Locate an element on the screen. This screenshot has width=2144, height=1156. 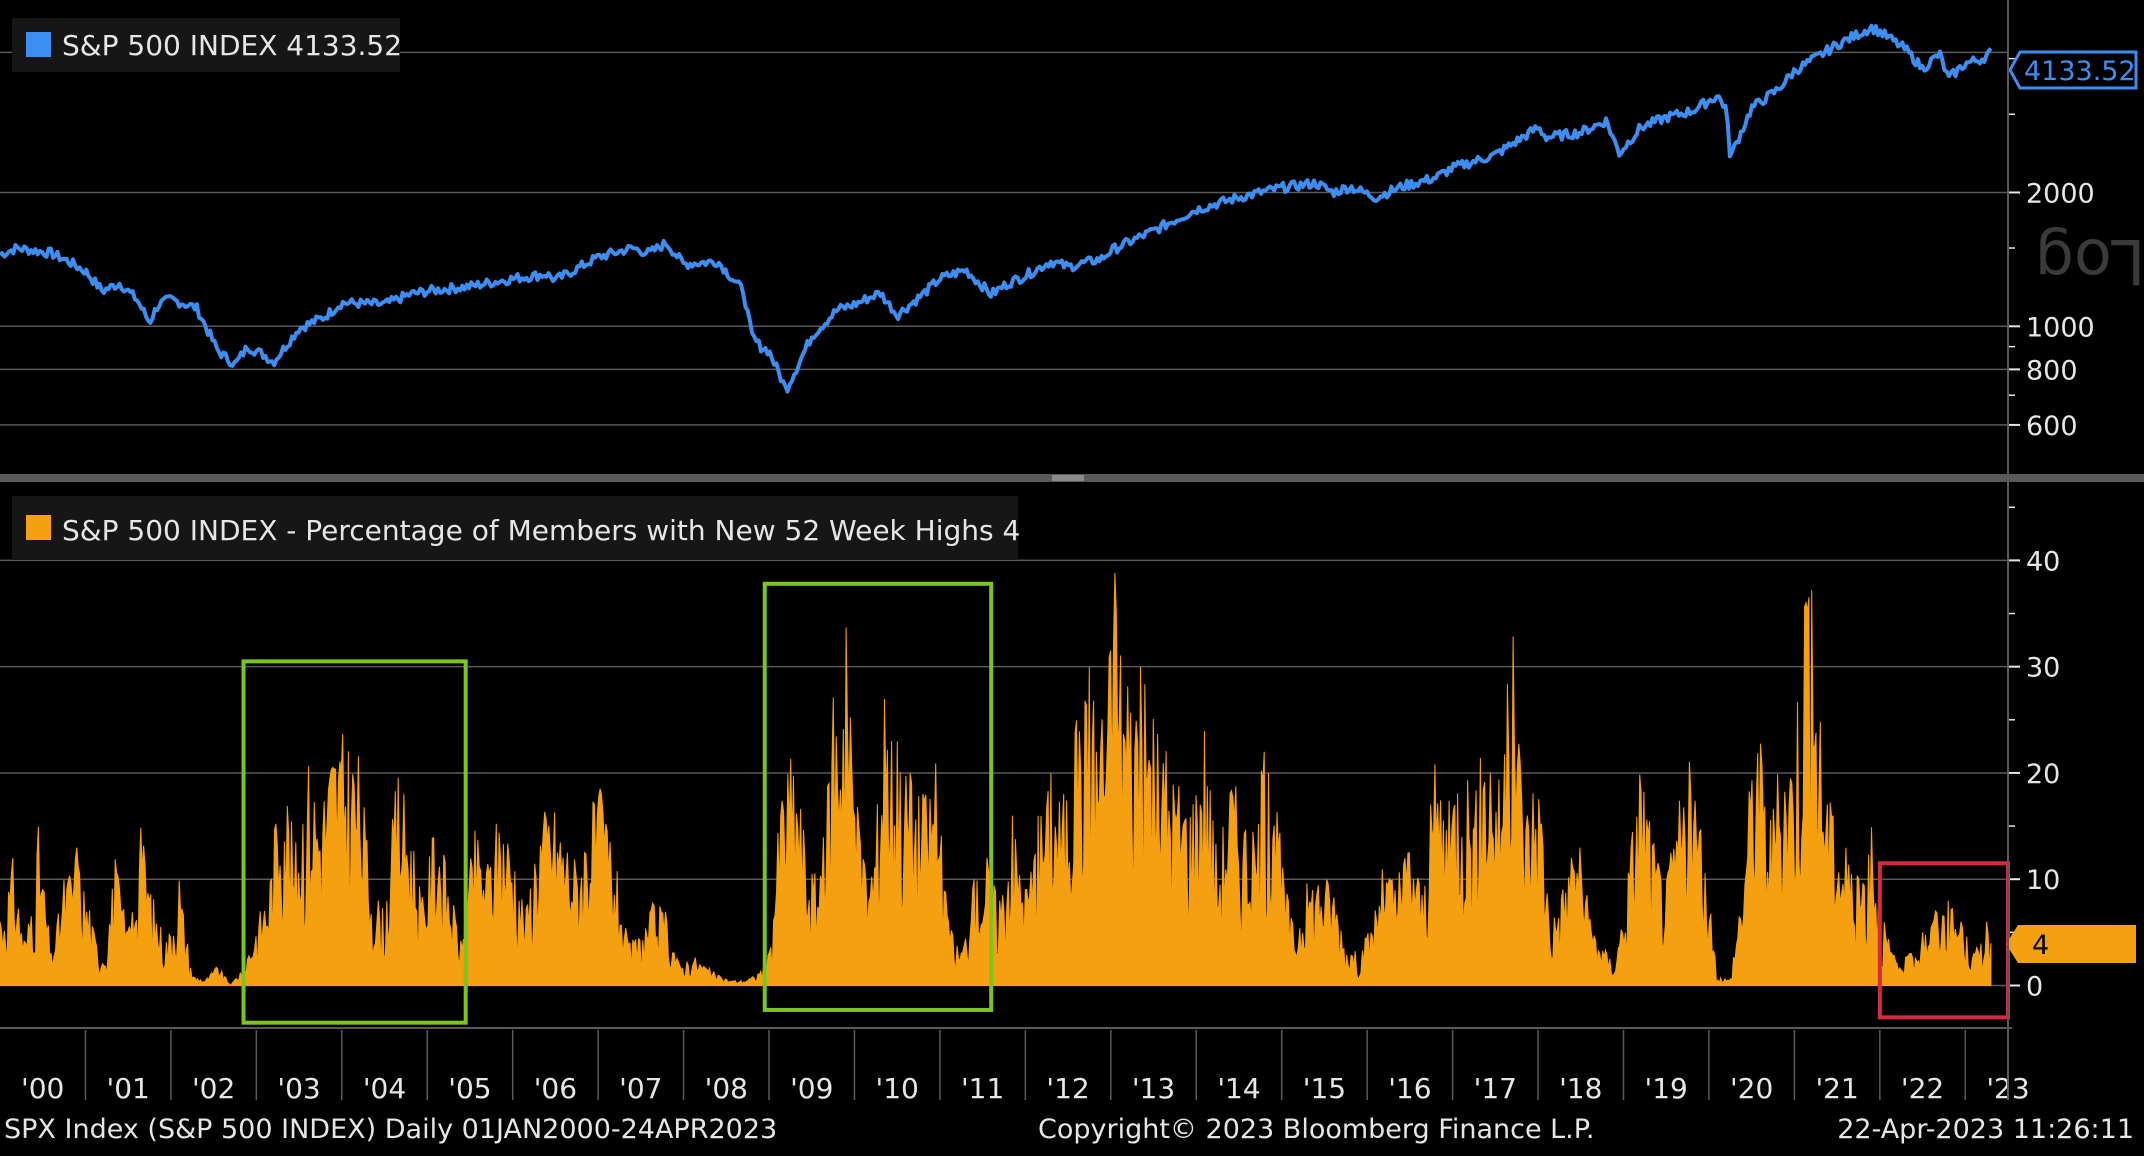
x-axis-tick-label: '10 is located at coordinates (897, 1088).